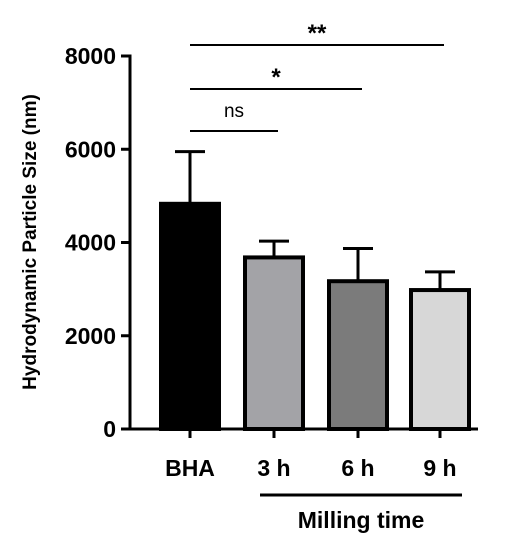  What do you see at coordinates (90, 336) in the screenshot?
I see `y-tick-label: 2000` at bounding box center [90, 336].